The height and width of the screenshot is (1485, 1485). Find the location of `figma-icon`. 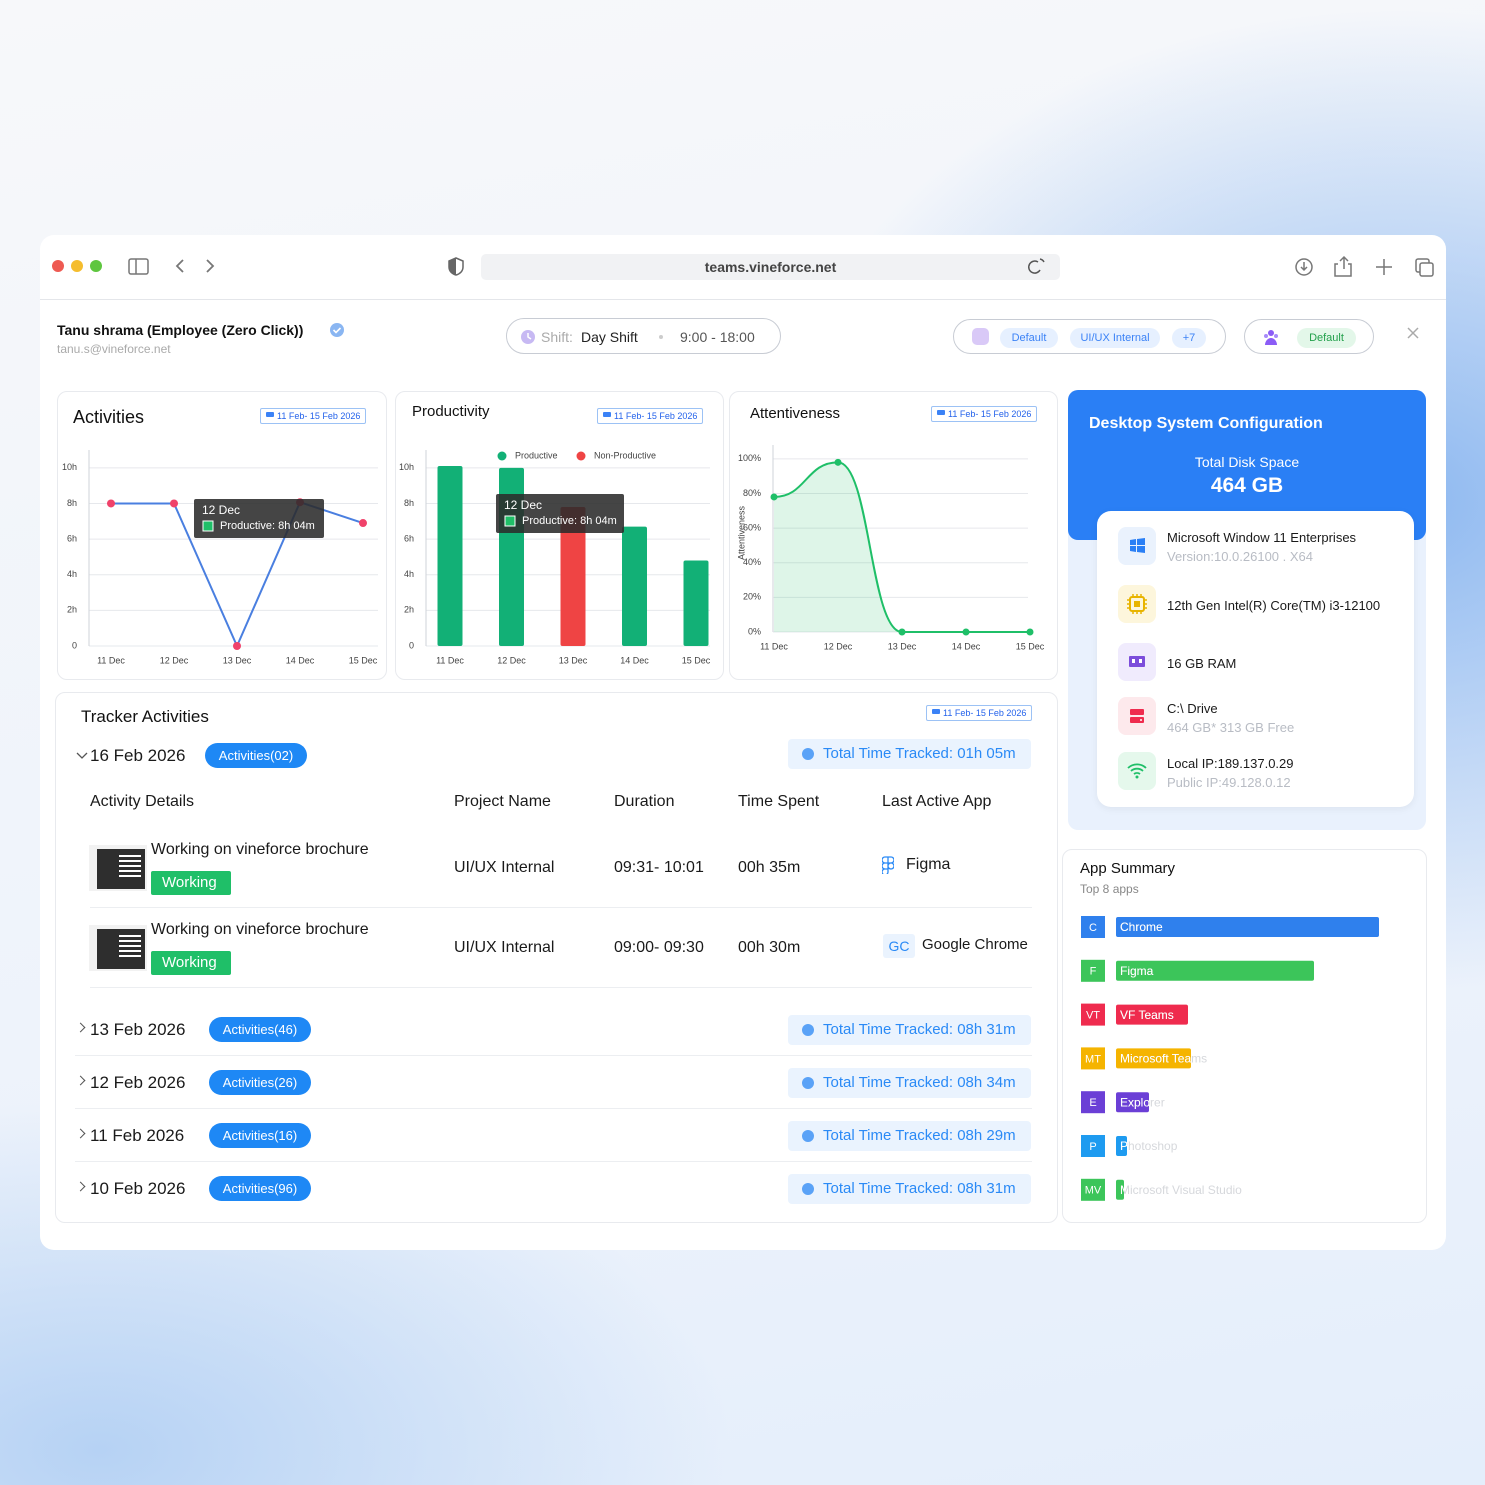

figma-icon is located at coordinates (888, 865).